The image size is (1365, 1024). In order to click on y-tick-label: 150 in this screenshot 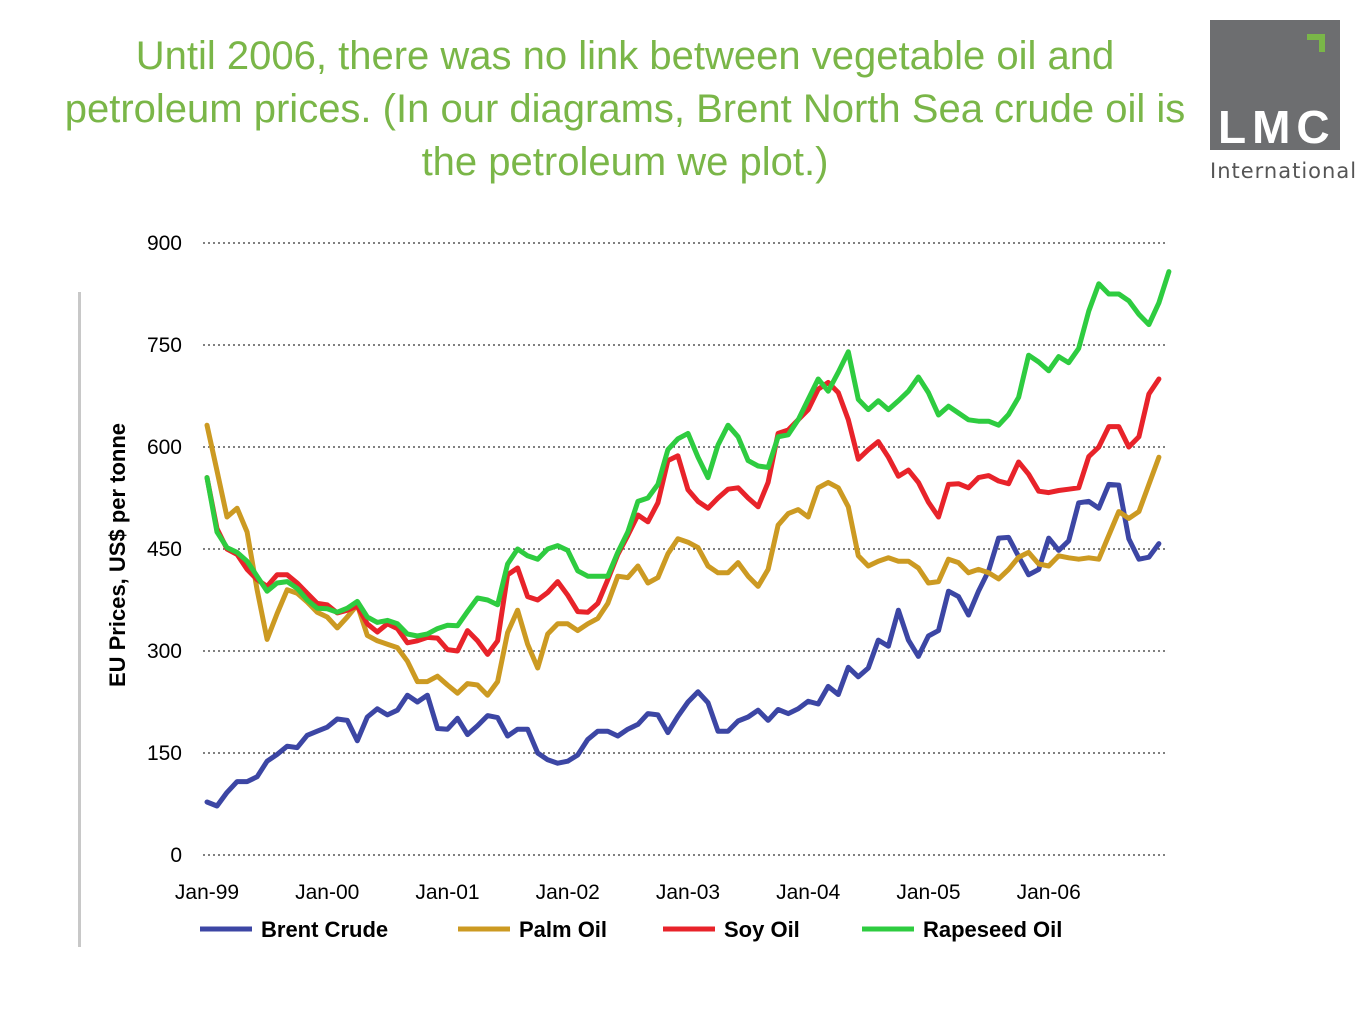, I will do `click(164, 753)`.